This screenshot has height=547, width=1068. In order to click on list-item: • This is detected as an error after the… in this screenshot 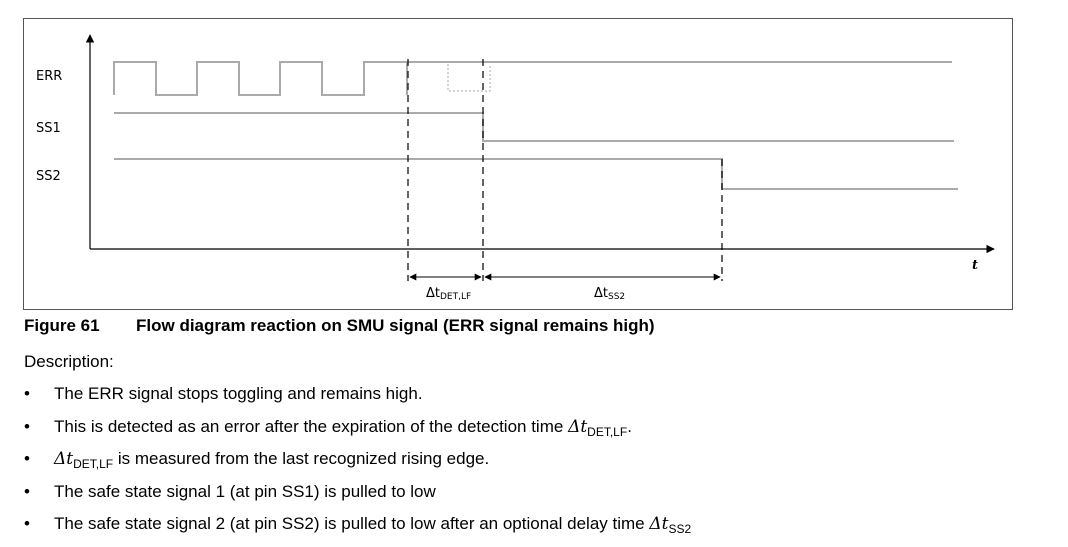, I will do `click(328, 427)`.